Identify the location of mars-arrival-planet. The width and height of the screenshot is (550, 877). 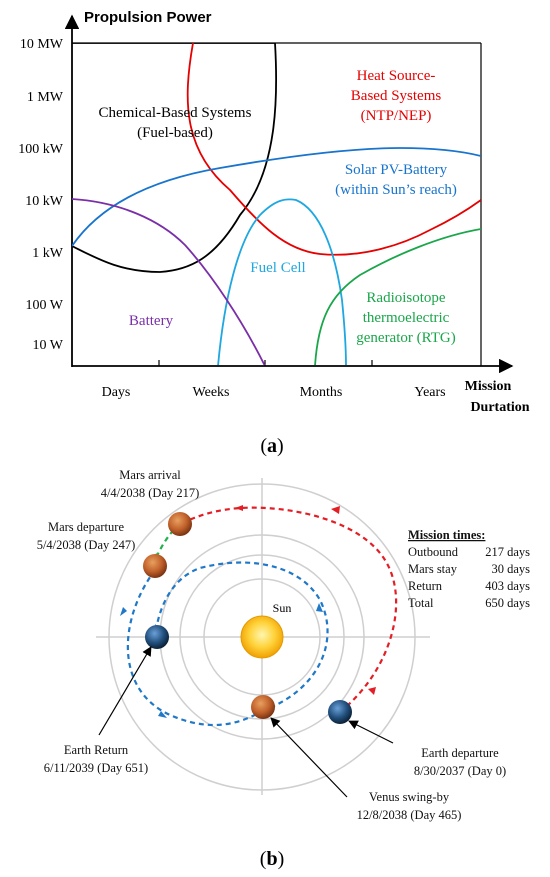
(180, 524).